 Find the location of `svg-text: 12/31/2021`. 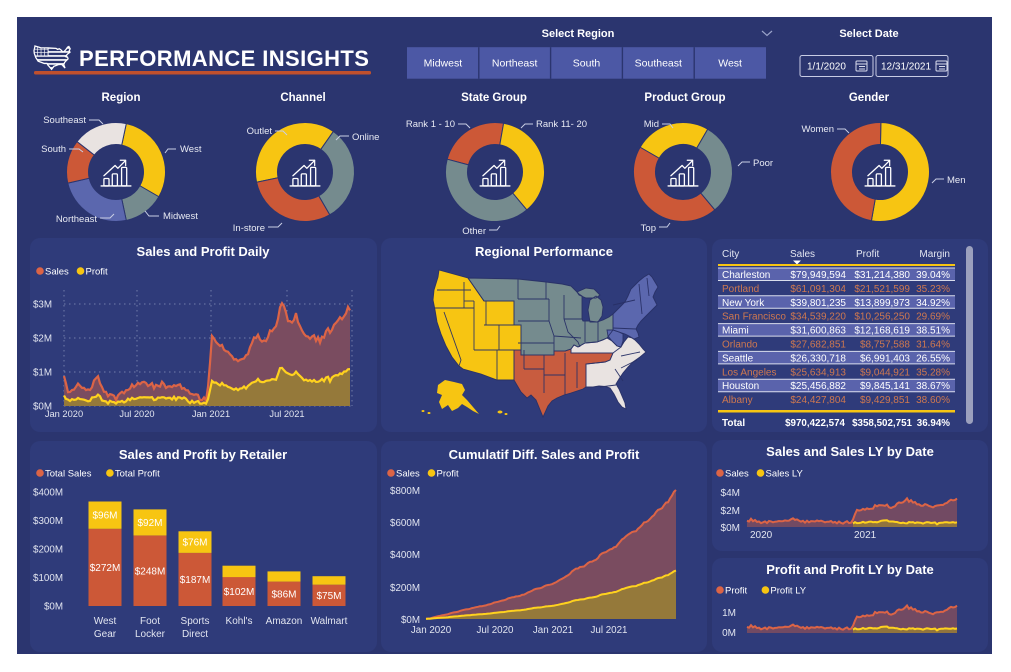

svg-text: 12/31/2021 is located at coordinates (906, 67).